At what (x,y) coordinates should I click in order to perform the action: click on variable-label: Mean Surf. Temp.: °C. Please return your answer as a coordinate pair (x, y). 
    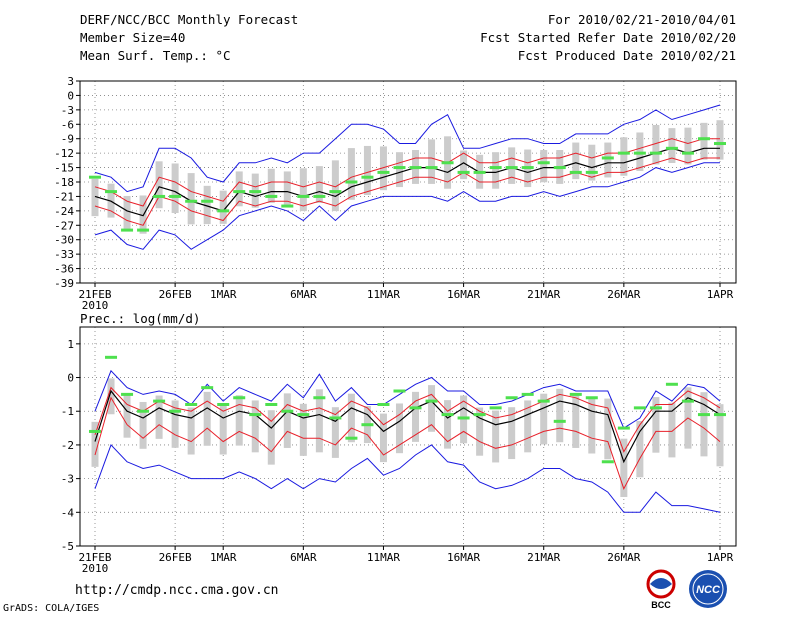
    Looking at the image, I should click on (155, 55).